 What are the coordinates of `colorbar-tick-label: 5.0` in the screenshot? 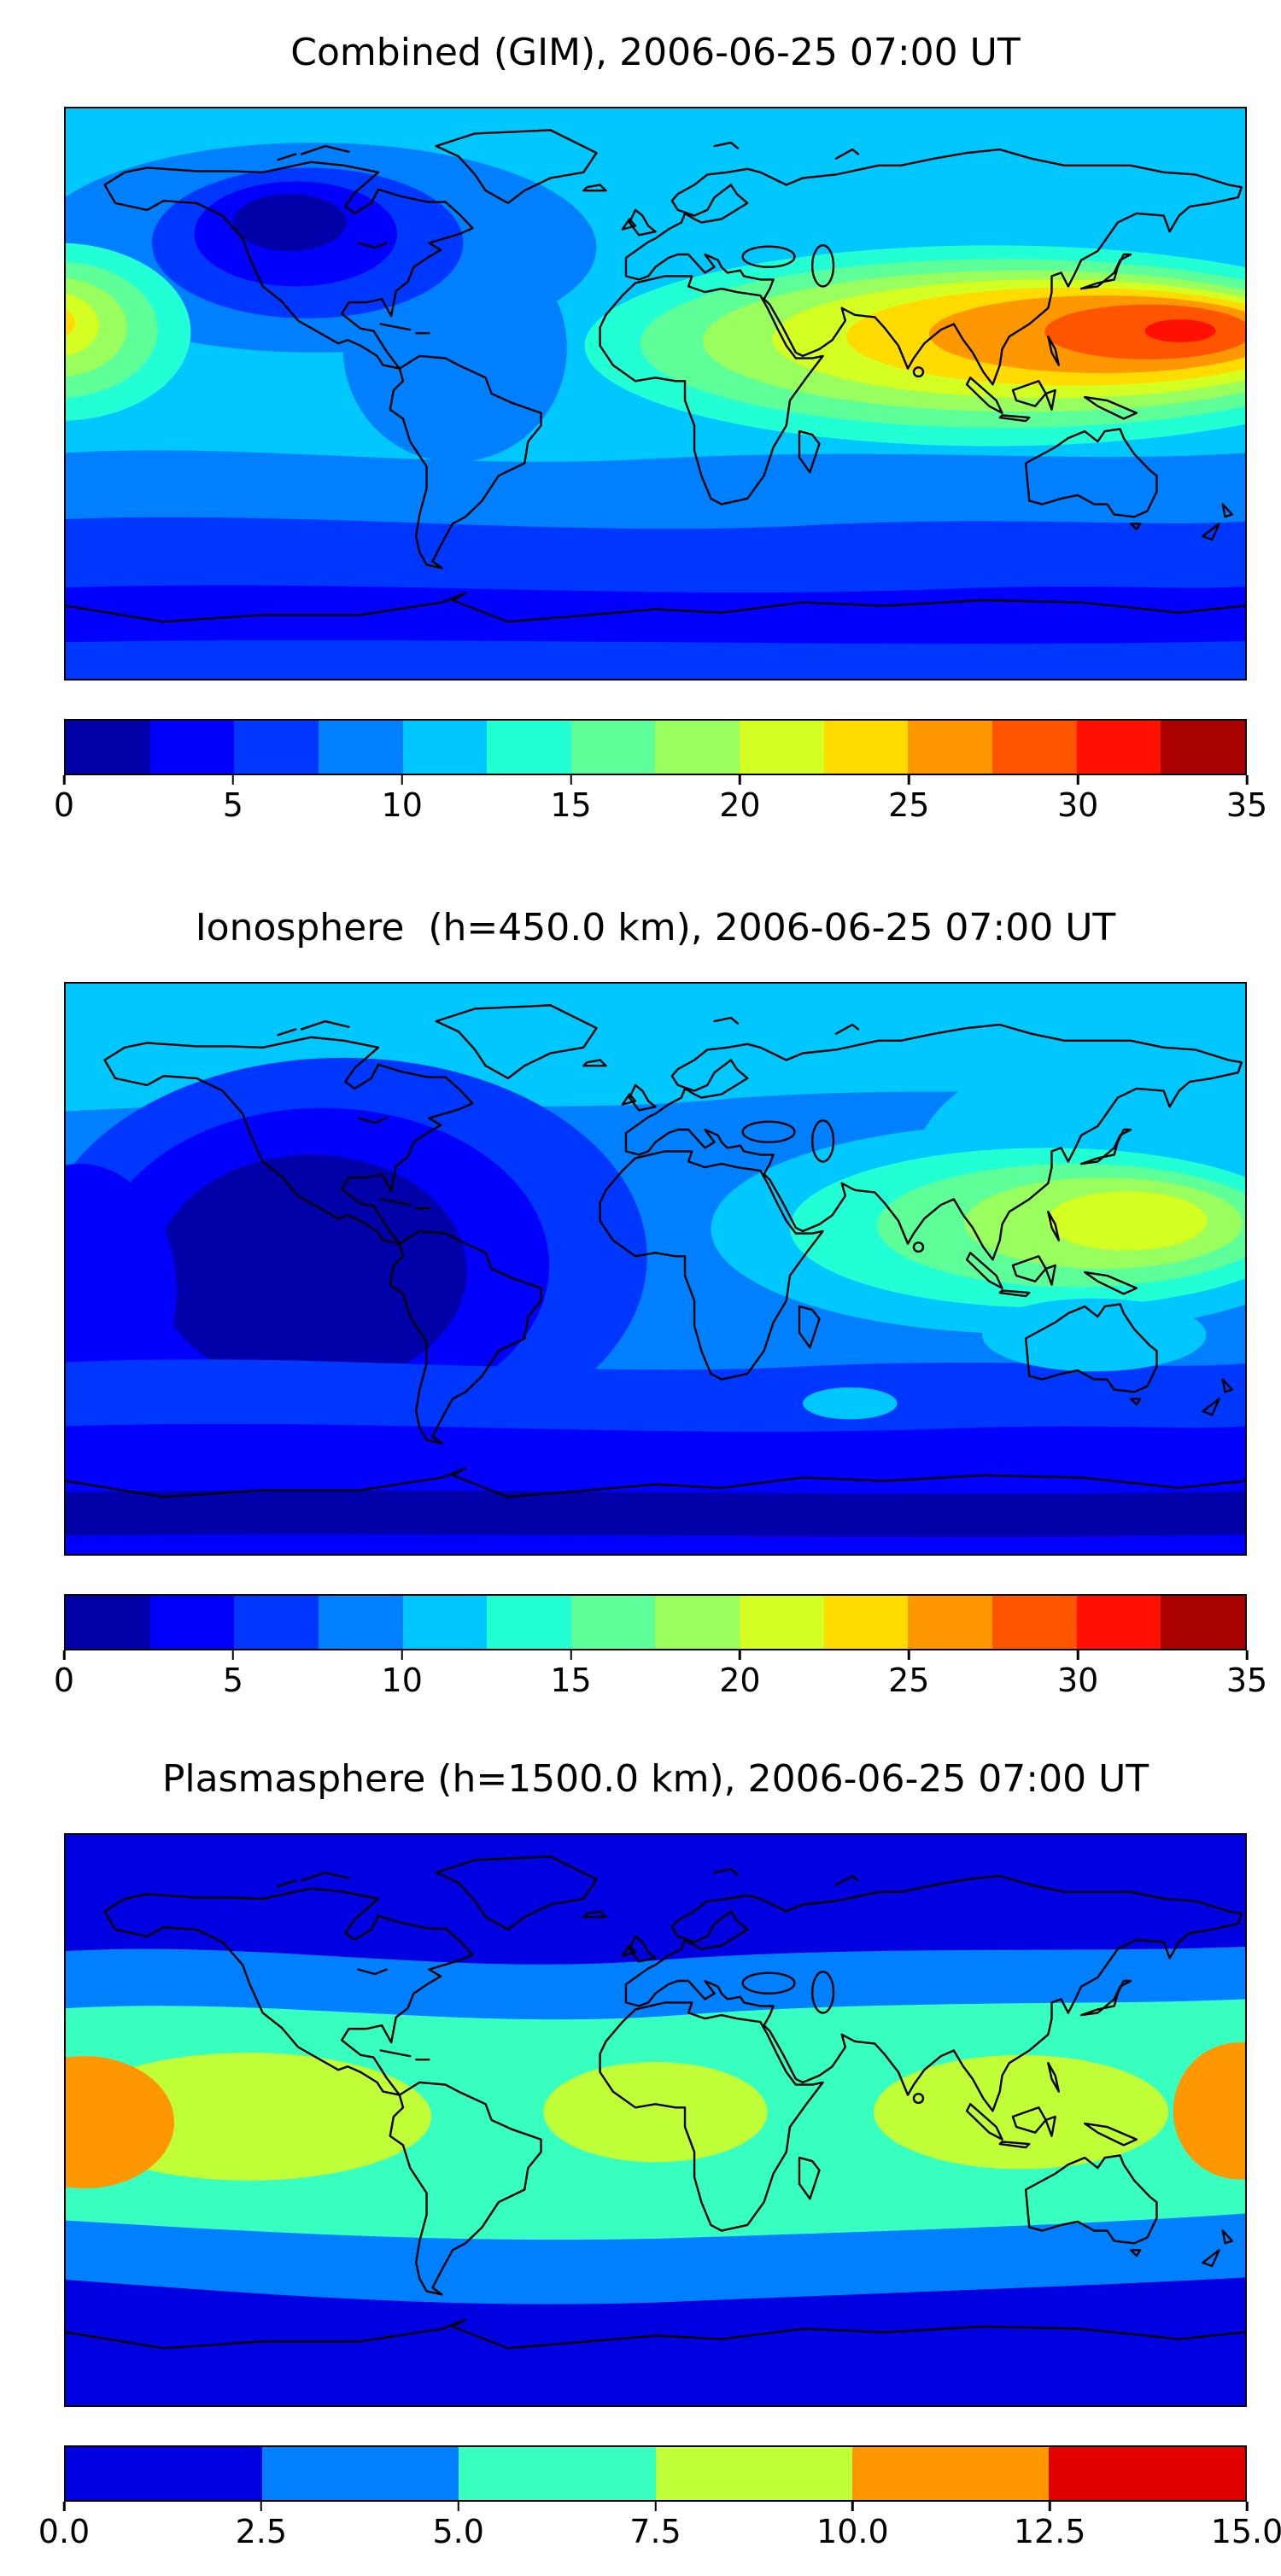 It's located at (458, 2531).